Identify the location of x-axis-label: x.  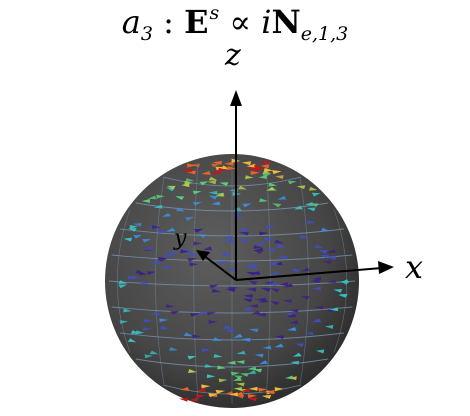
(414, 267).